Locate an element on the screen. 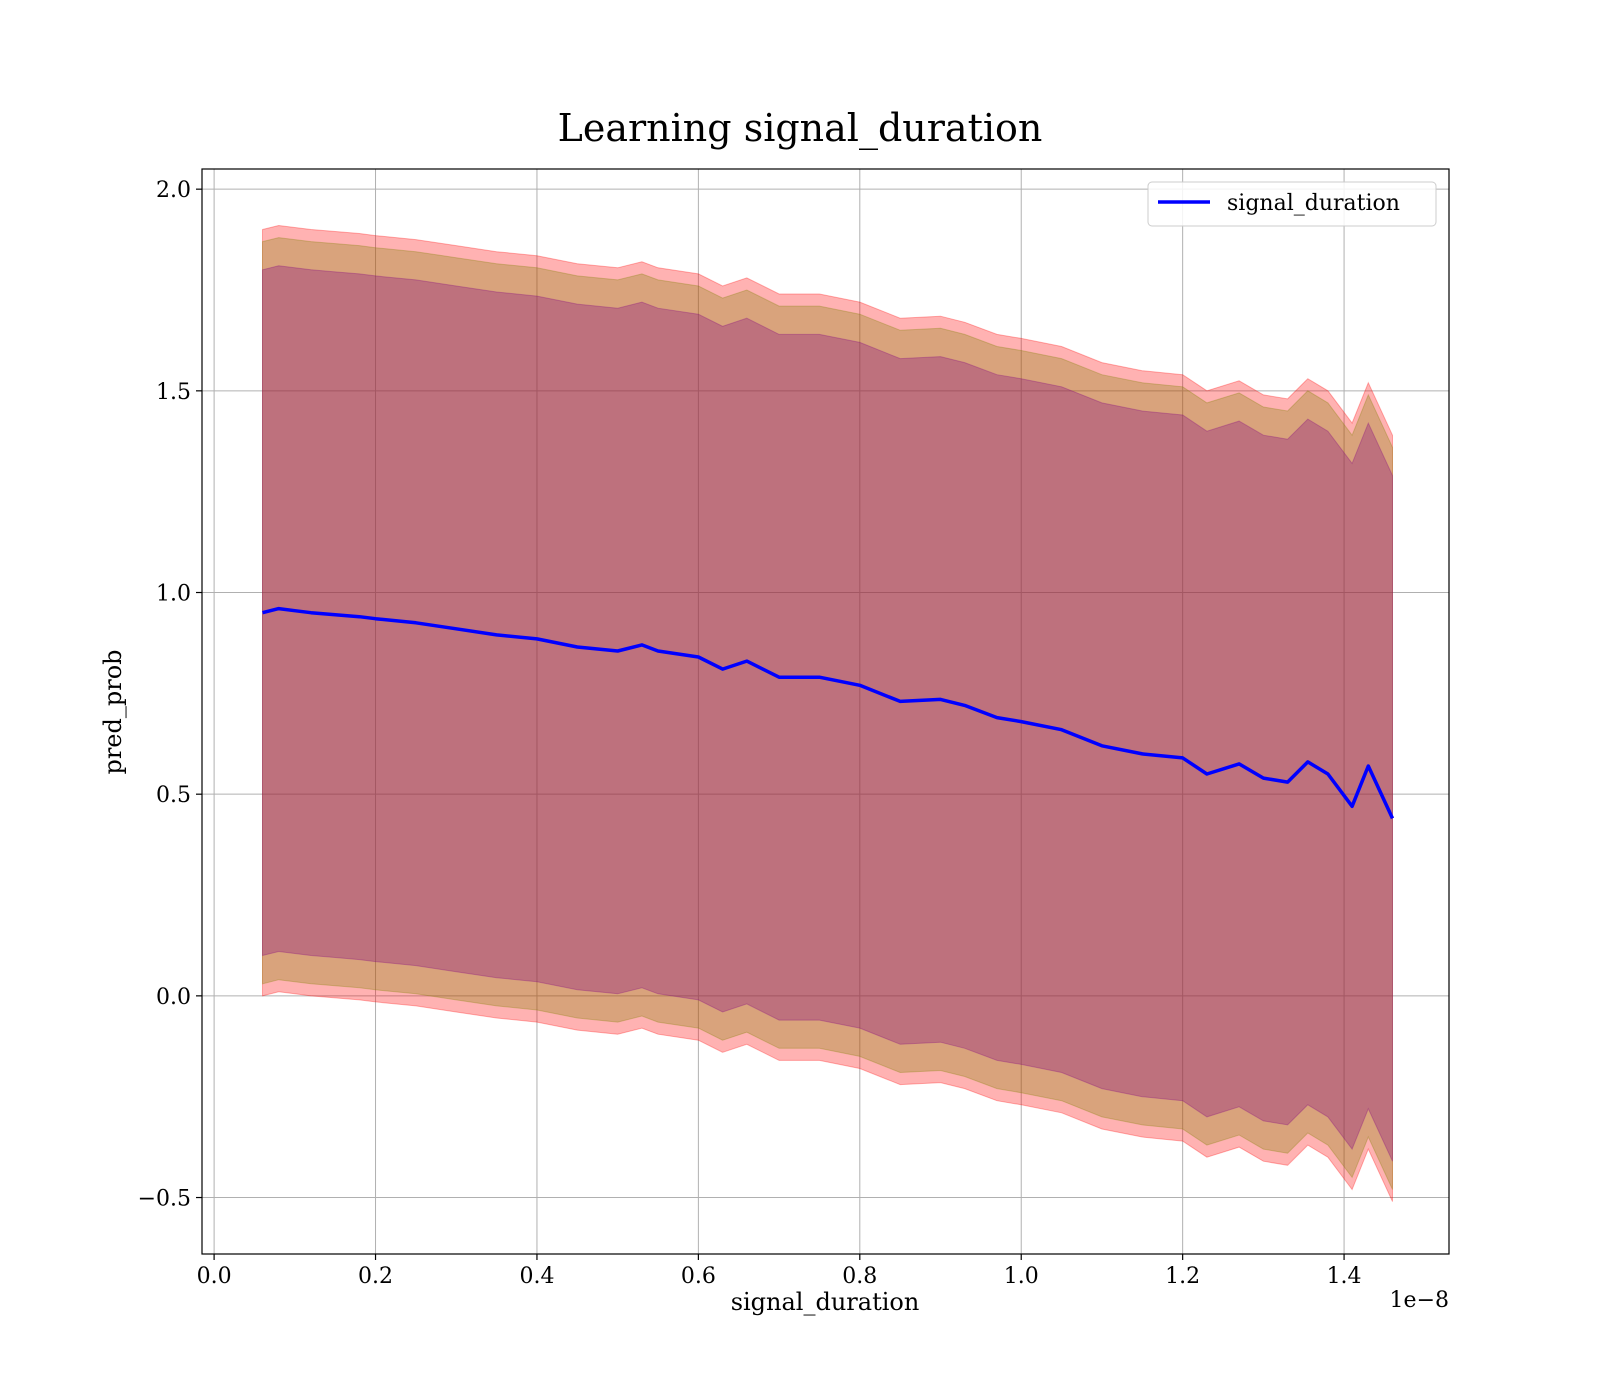 Image resolution: width=1600 pixels, height=1400 pixels. y-tick-label: 2.0 is located at coordinates (173, 190).